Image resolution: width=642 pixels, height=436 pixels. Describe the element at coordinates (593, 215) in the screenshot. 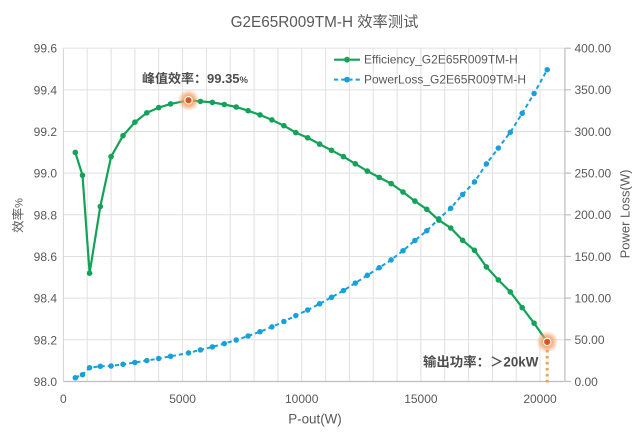

I see `svg-text: 200.00` at that location.